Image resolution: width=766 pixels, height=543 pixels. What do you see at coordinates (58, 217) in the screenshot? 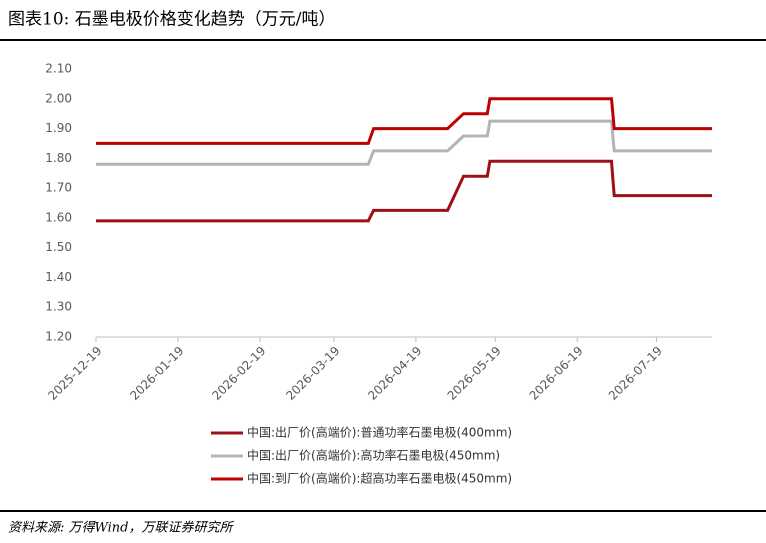
I see `y-tick-label: 1.60` at bounding box center [58, 217].